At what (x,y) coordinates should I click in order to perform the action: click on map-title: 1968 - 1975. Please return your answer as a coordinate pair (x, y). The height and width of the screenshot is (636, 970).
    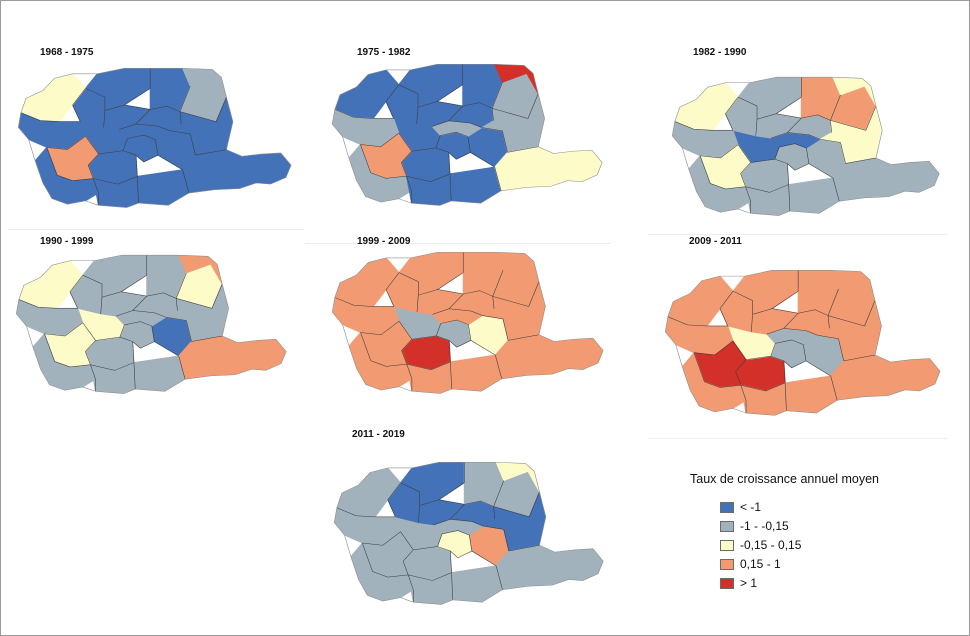
    Looking at the image, I should click on (67, 52).